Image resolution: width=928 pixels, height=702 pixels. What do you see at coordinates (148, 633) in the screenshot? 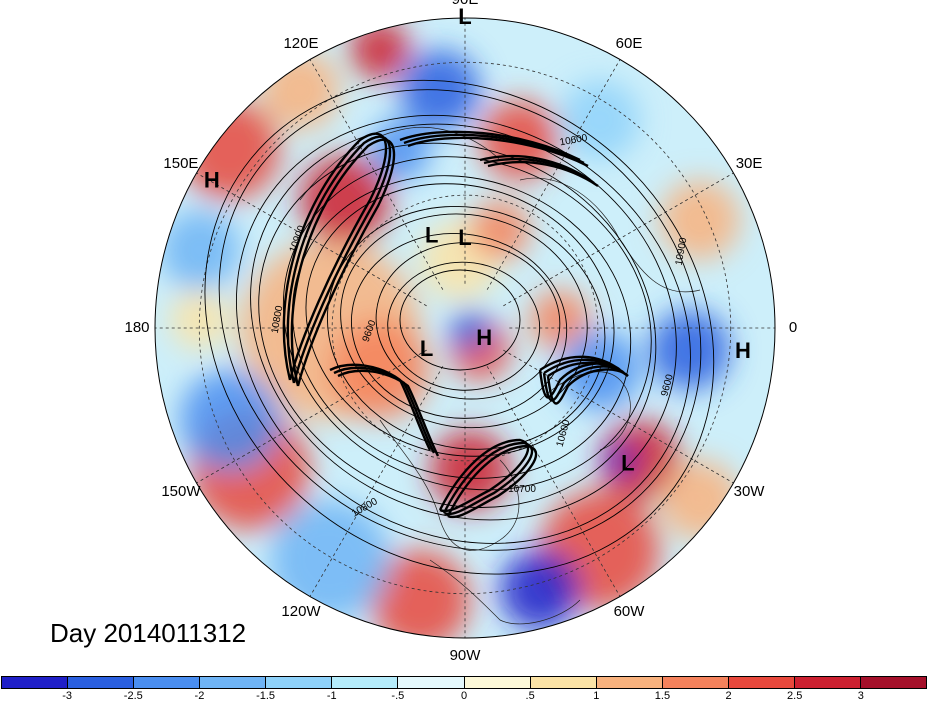
I see `date-title: Day 2014011312` at bounding box center [148, 633].